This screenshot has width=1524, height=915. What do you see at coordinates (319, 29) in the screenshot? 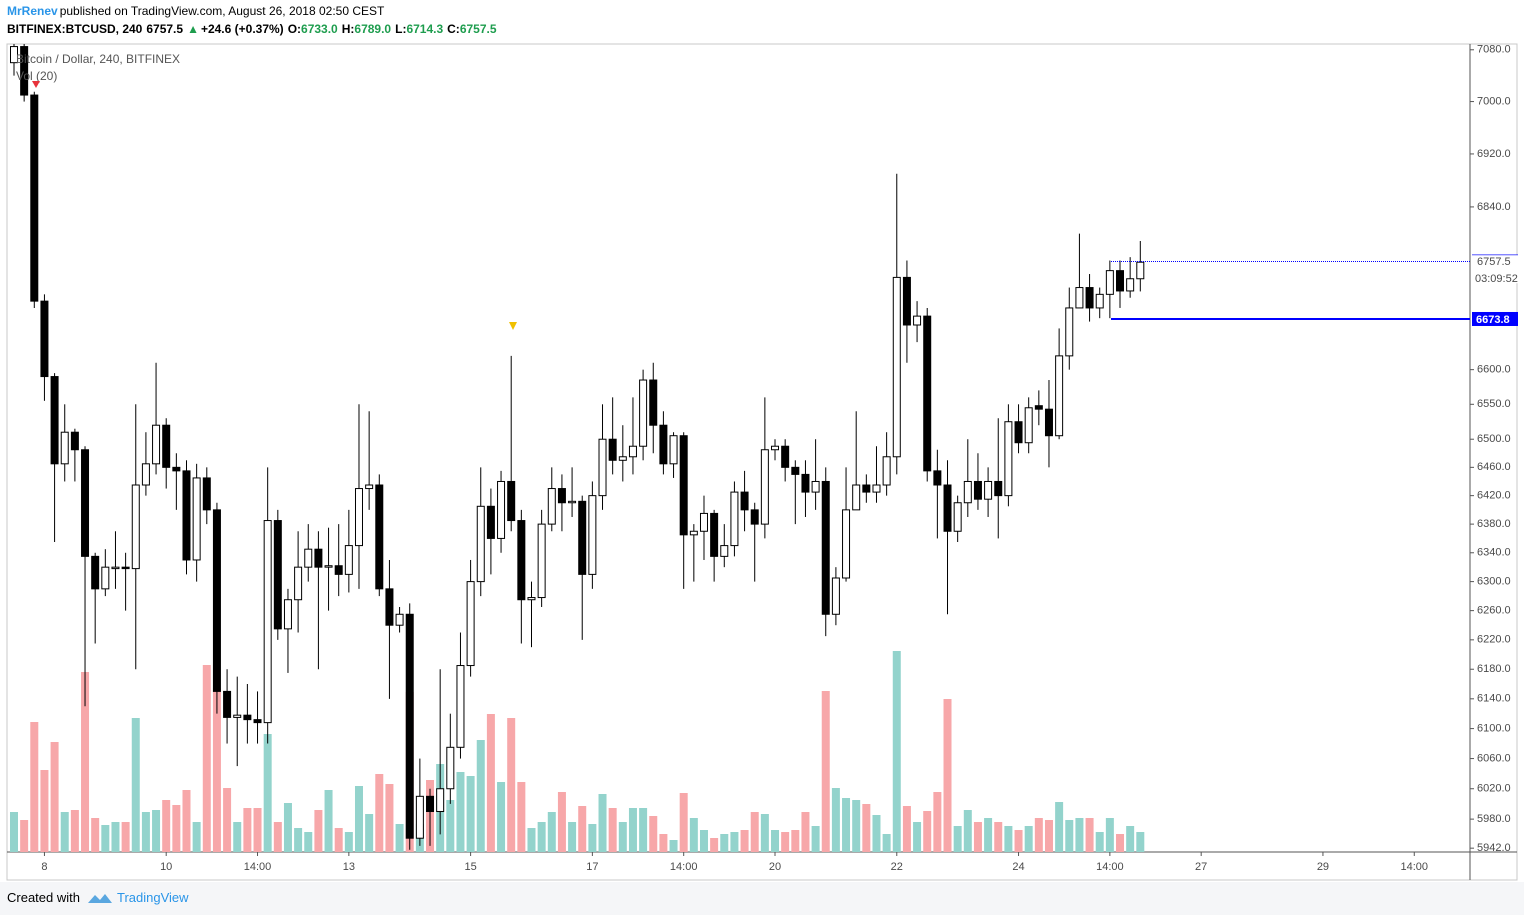
I see `o: 6733.0` at bounding box center [319, 29].